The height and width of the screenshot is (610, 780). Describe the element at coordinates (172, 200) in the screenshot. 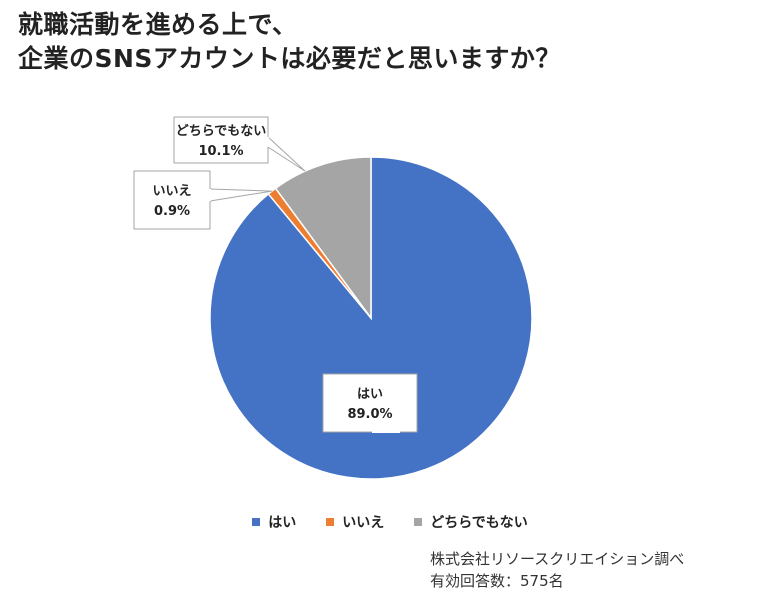

I see `callout-box-no` at that location.